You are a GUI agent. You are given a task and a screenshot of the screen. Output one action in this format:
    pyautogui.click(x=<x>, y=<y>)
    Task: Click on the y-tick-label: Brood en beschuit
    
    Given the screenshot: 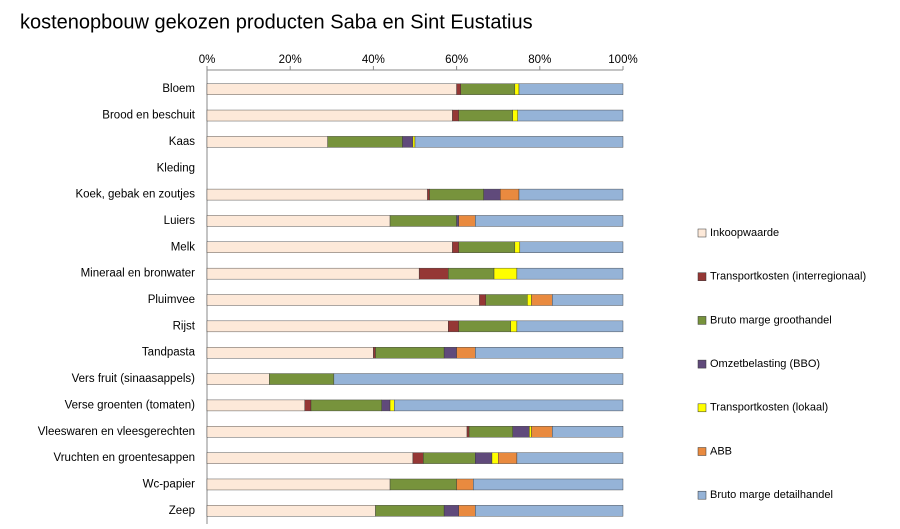 What is the action you would take?
    pyautogui.click(x=149, y=116)
    